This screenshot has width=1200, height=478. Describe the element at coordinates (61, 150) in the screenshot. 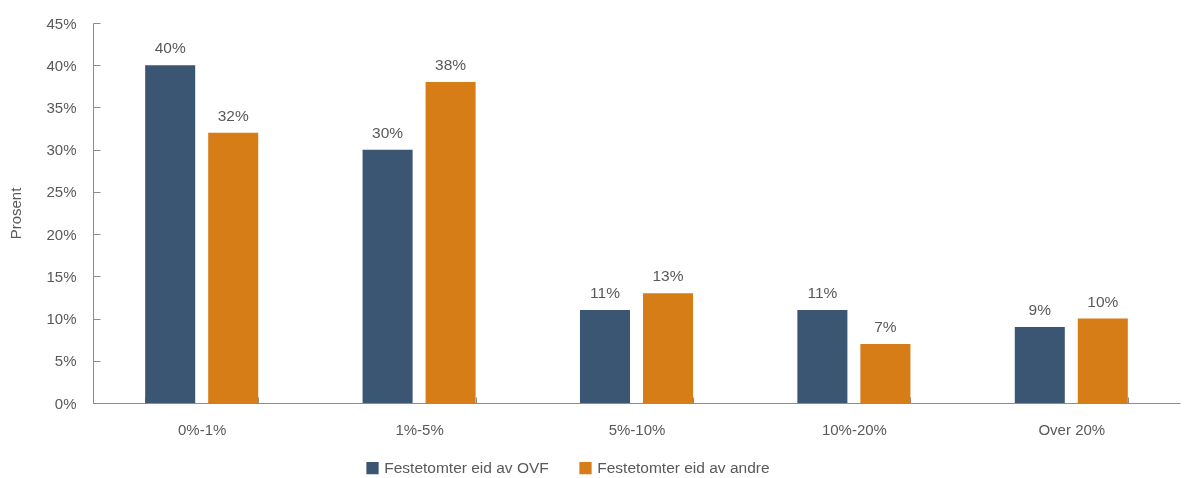

I see `y-tick-label: 30%` at that location.